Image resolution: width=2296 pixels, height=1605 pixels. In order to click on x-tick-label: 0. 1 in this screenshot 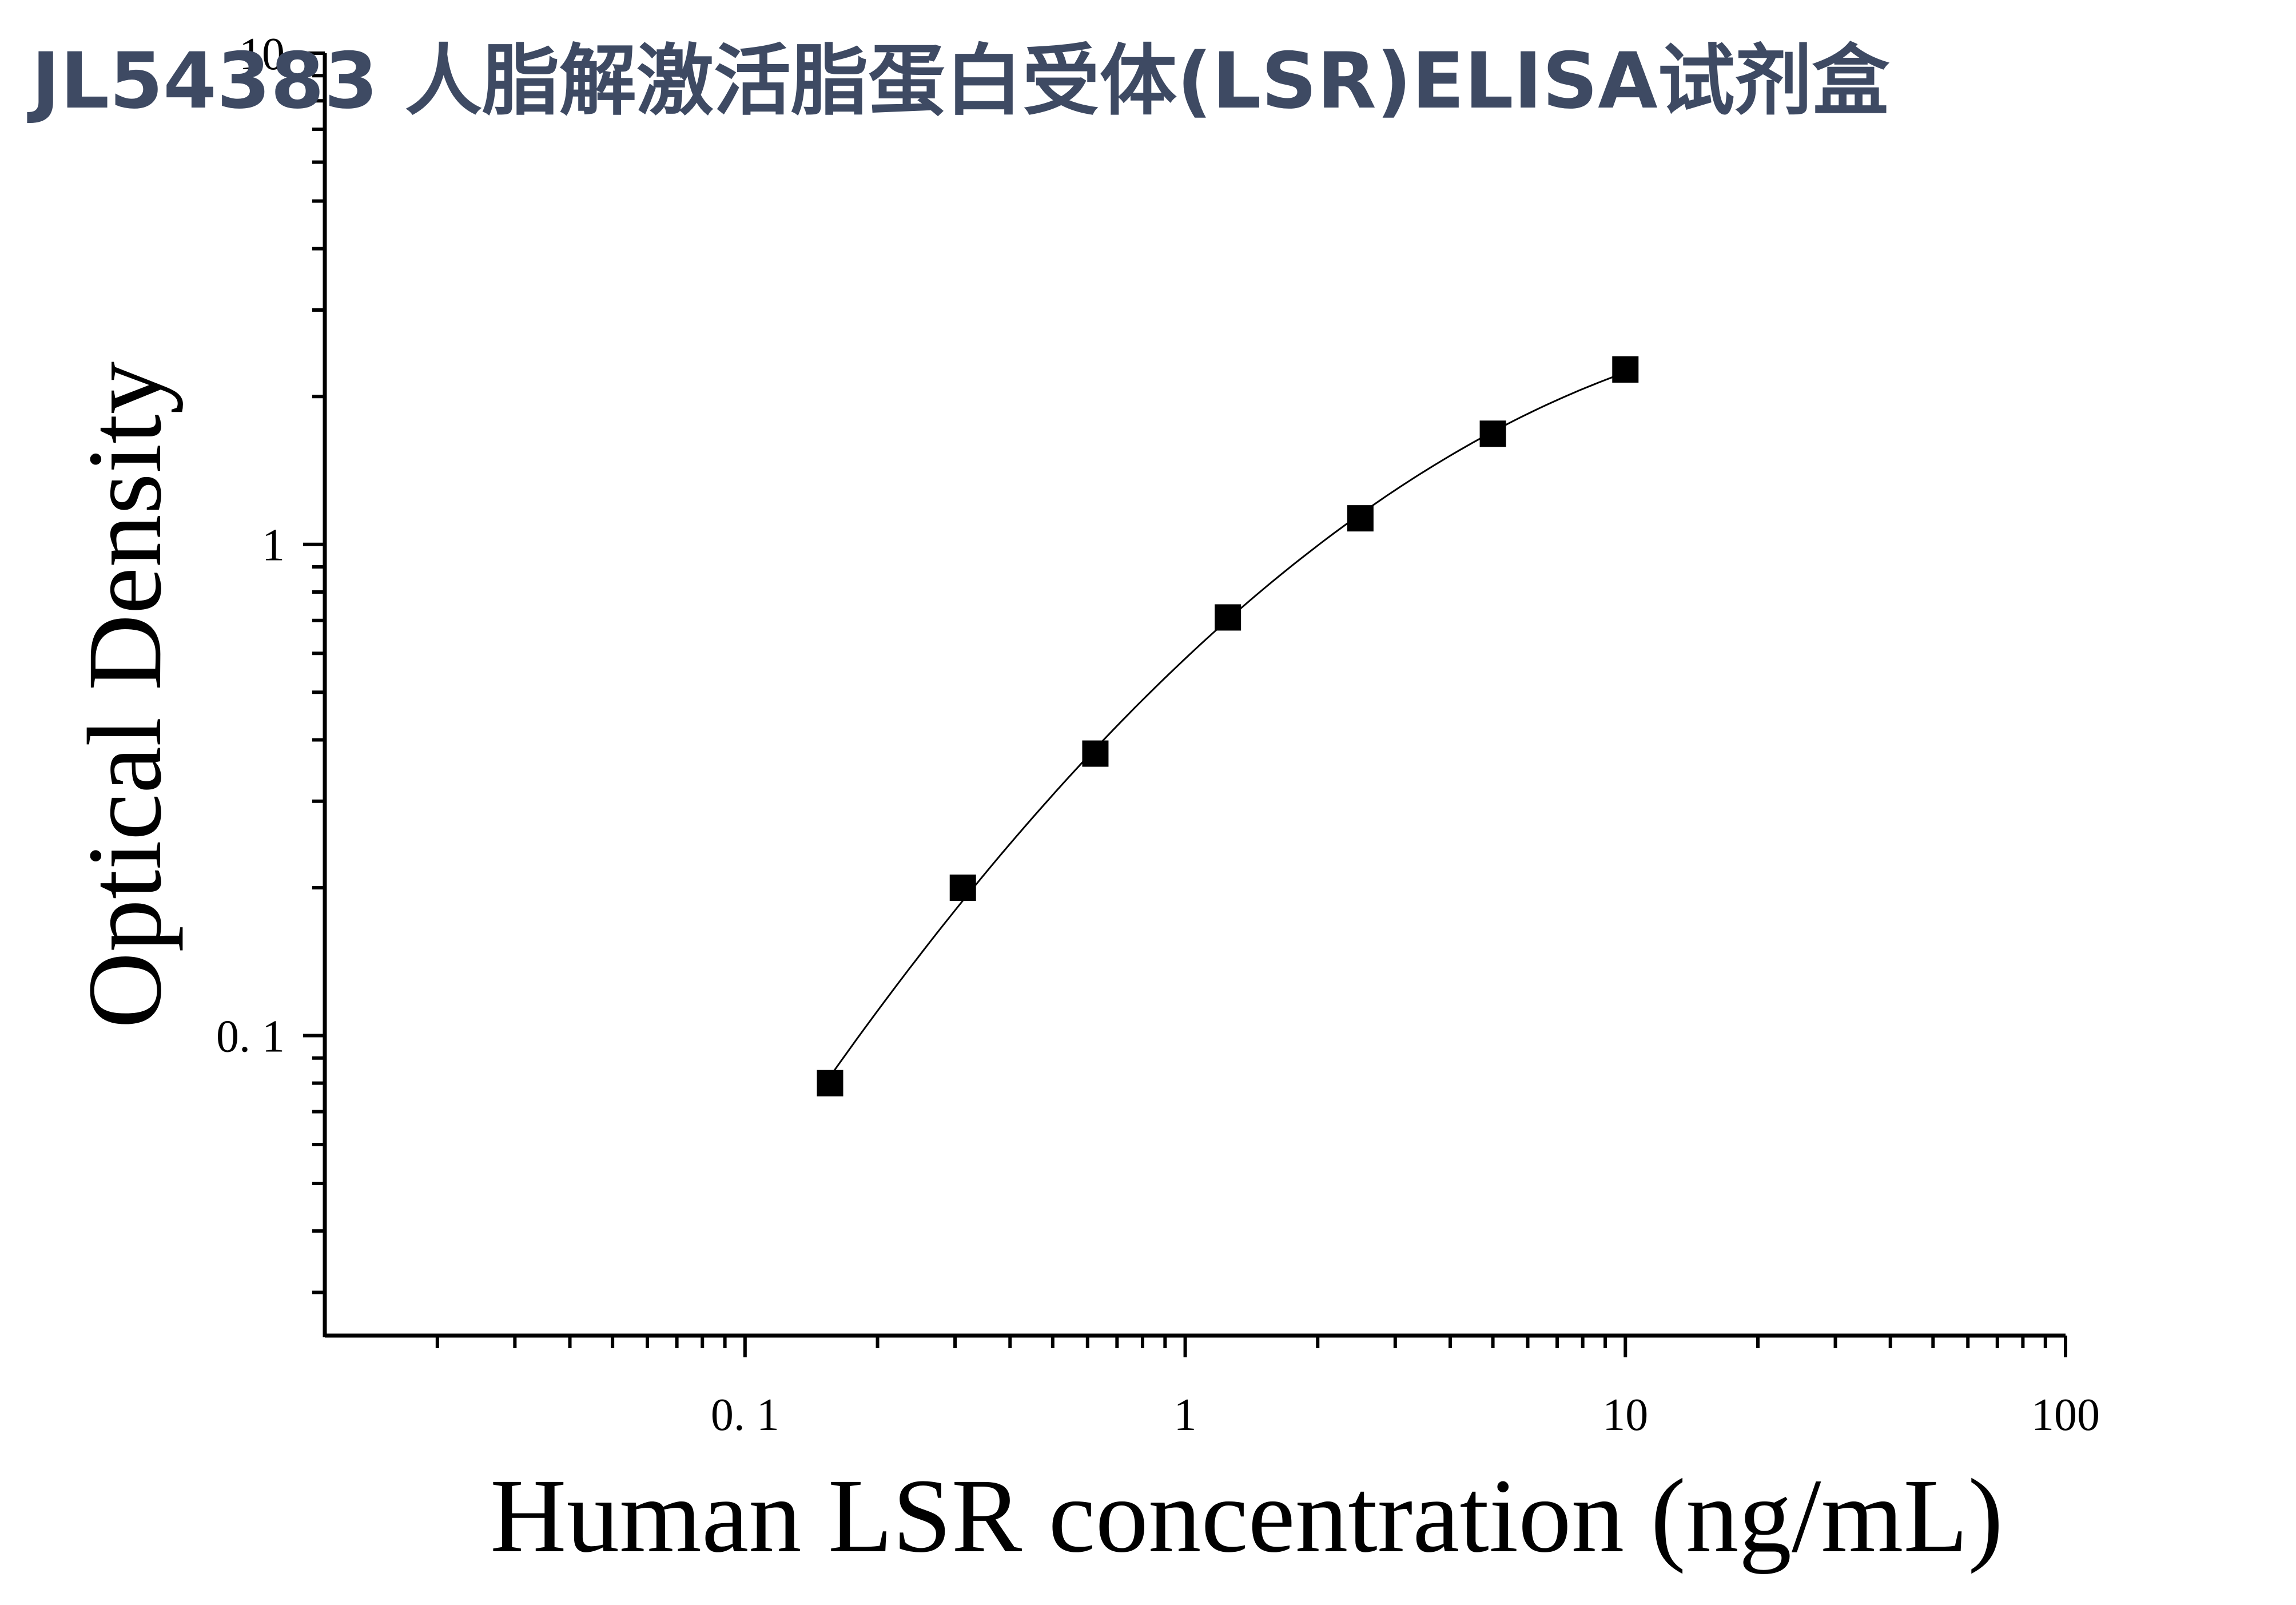, I will do `click(745, 1415)`.